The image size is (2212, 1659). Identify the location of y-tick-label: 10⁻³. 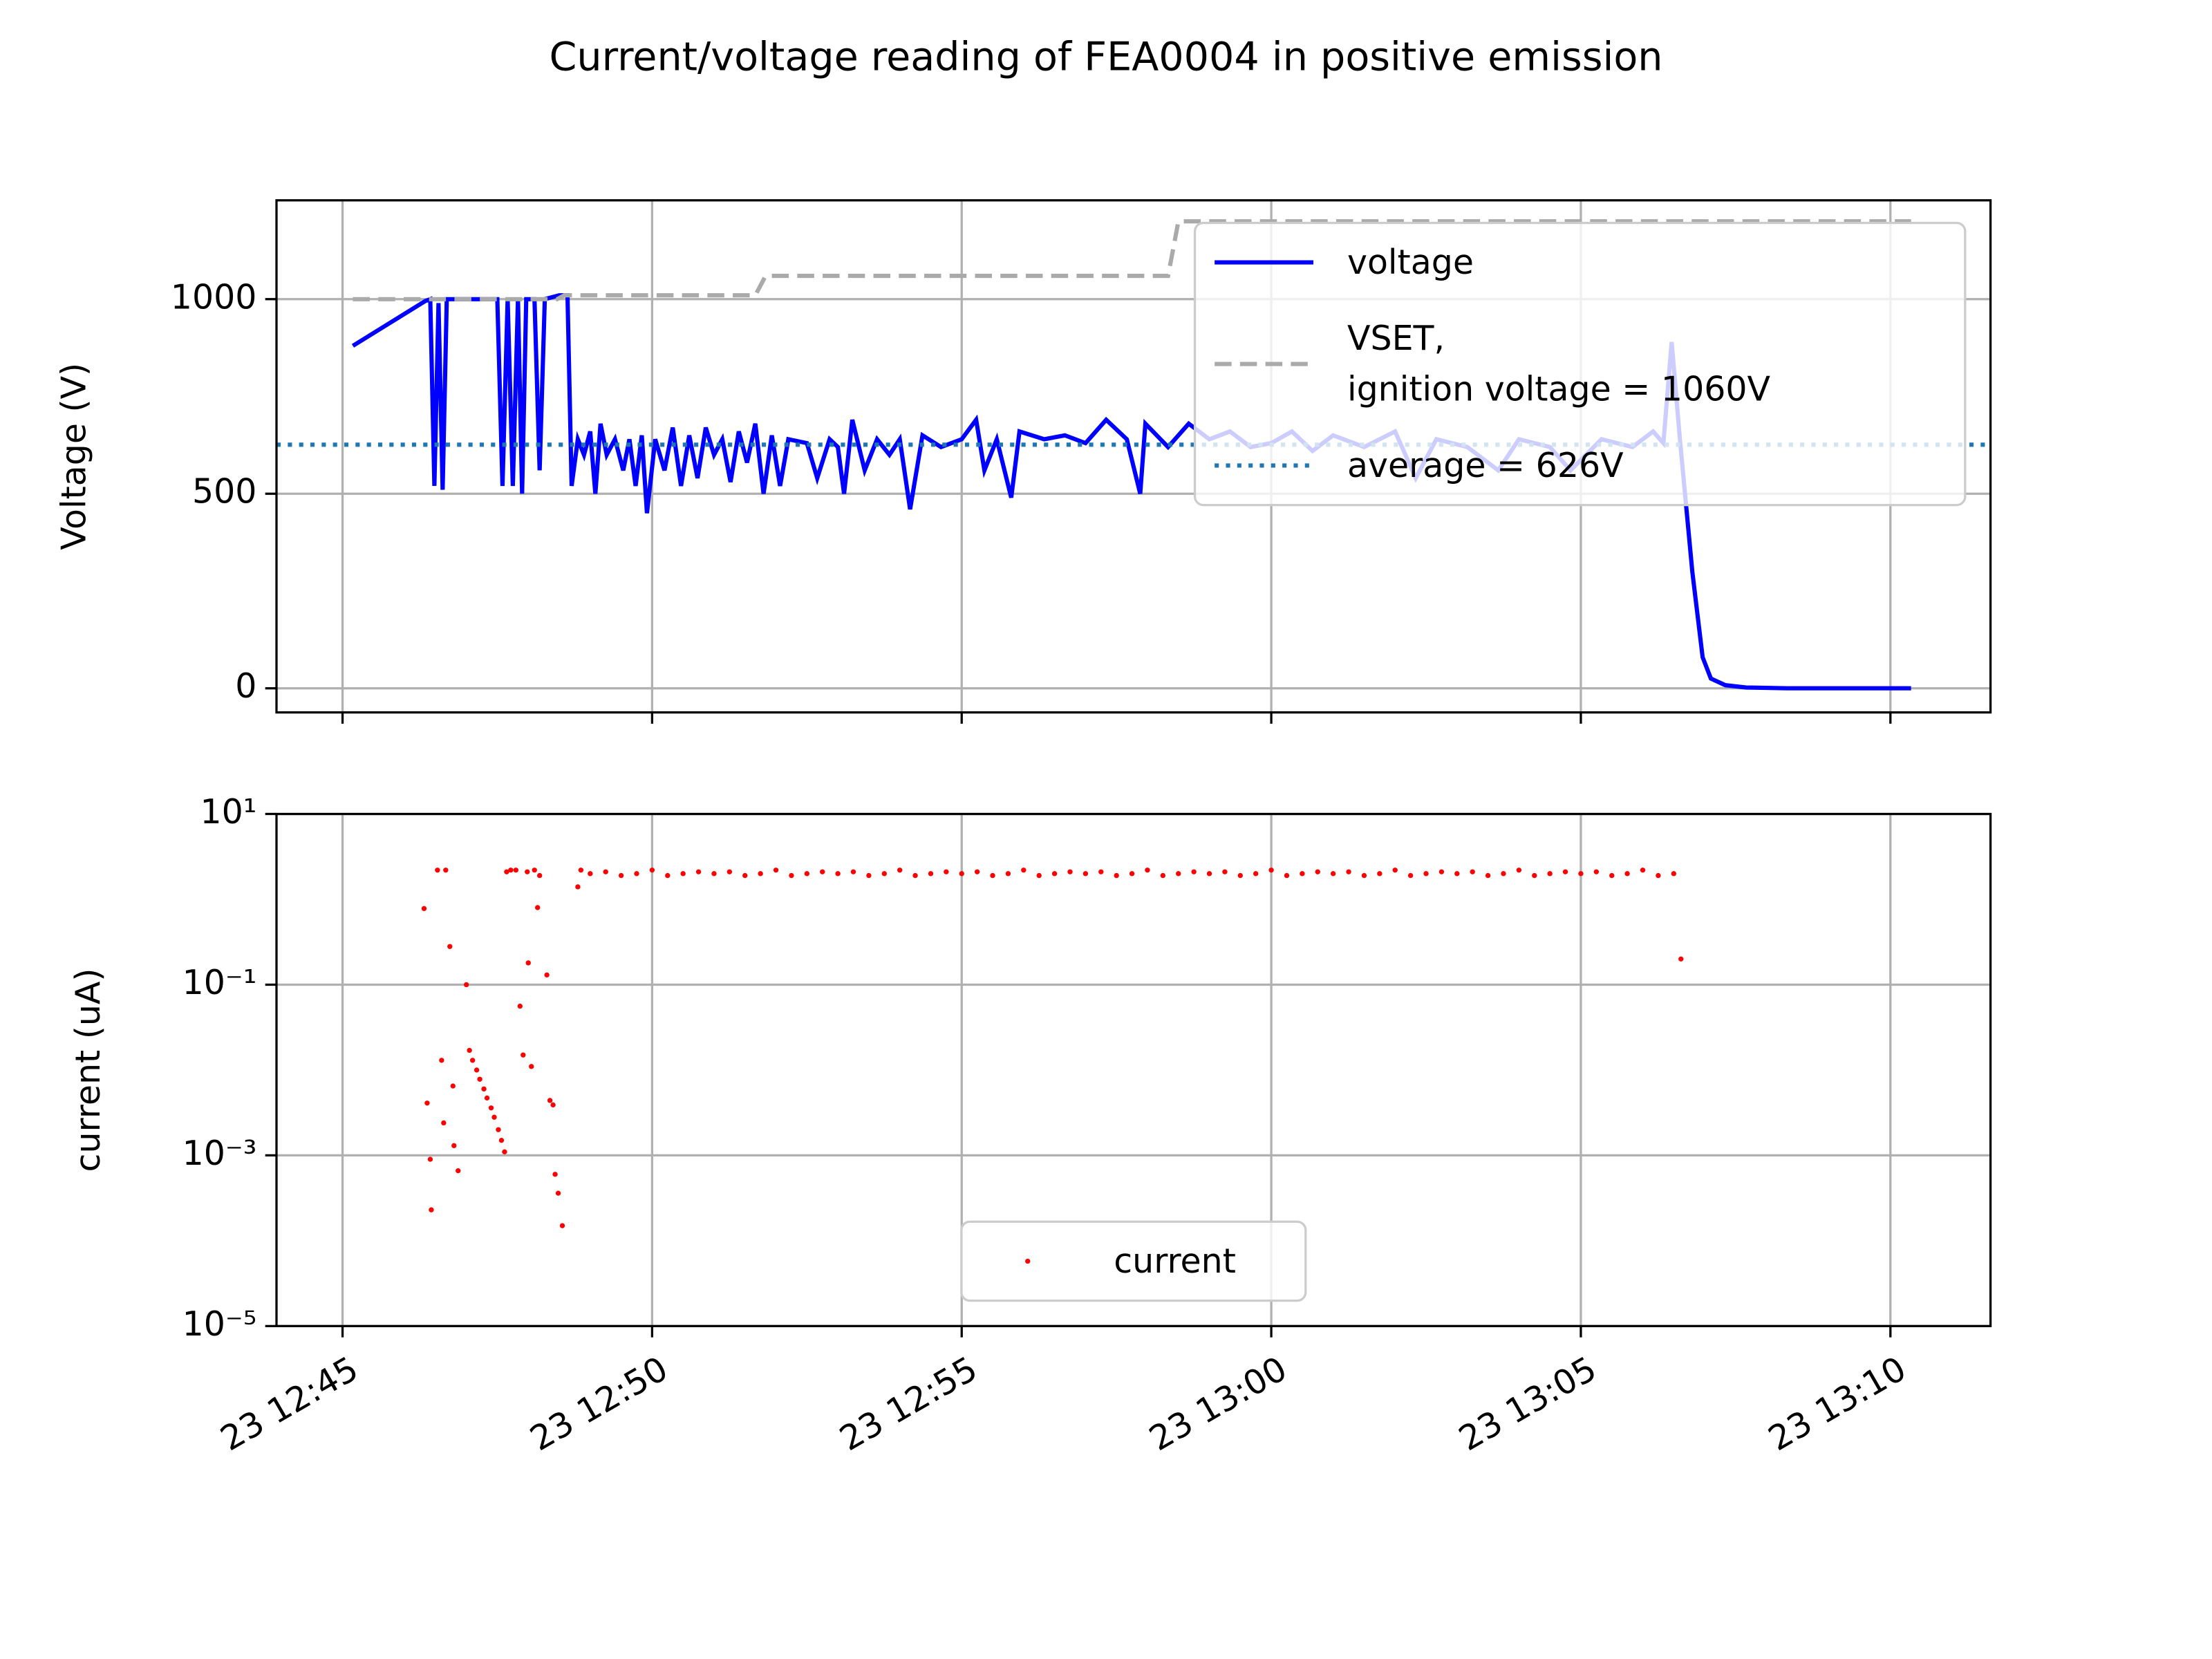
(219, 1153).